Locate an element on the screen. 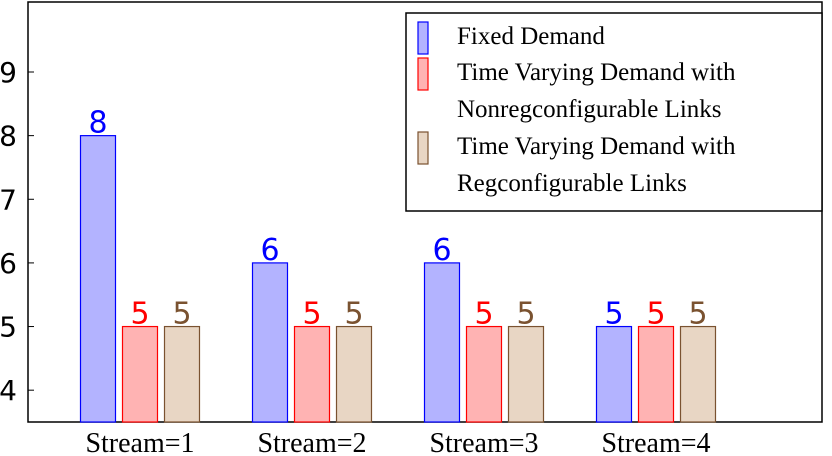  x-tick-label: Stream=2 is located at coordinates (311, 442).